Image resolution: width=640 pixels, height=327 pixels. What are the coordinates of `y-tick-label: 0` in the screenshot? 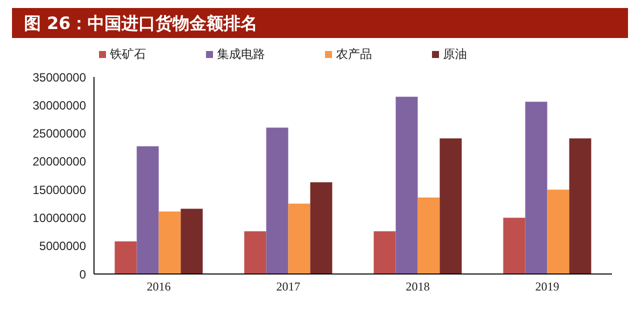 It's located at (82, 274).